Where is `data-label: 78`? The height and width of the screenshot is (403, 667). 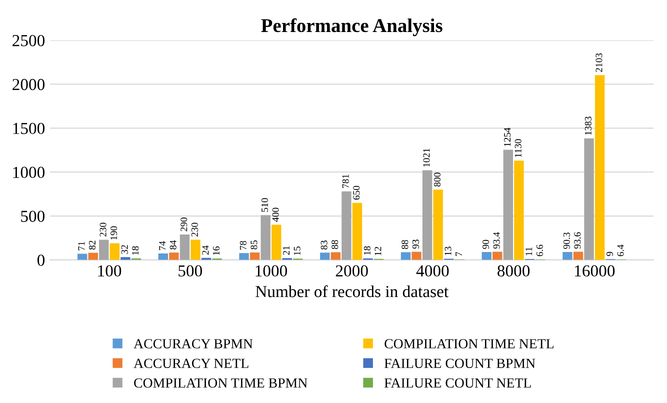
data-label: 78 is located at coordinates (243, 245).